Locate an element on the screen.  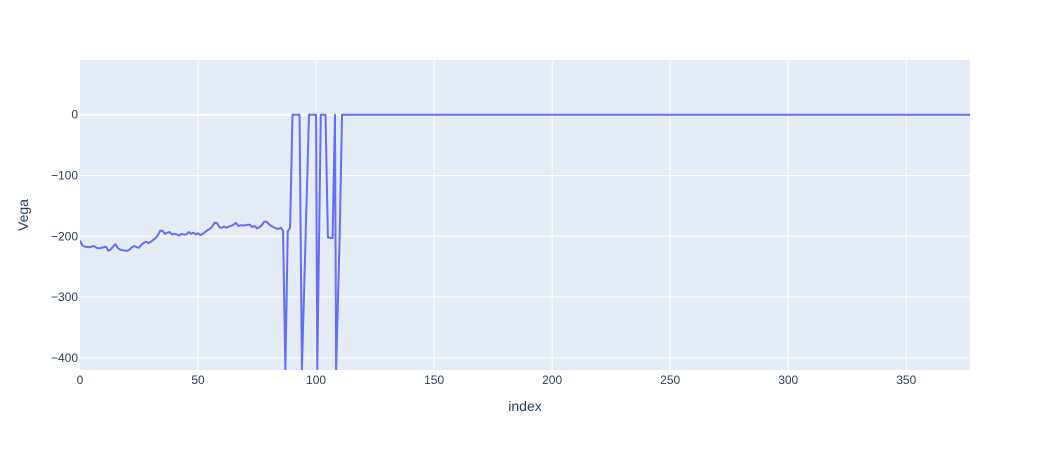
x-tick-label: 150 is located at coordinates (434, 380).